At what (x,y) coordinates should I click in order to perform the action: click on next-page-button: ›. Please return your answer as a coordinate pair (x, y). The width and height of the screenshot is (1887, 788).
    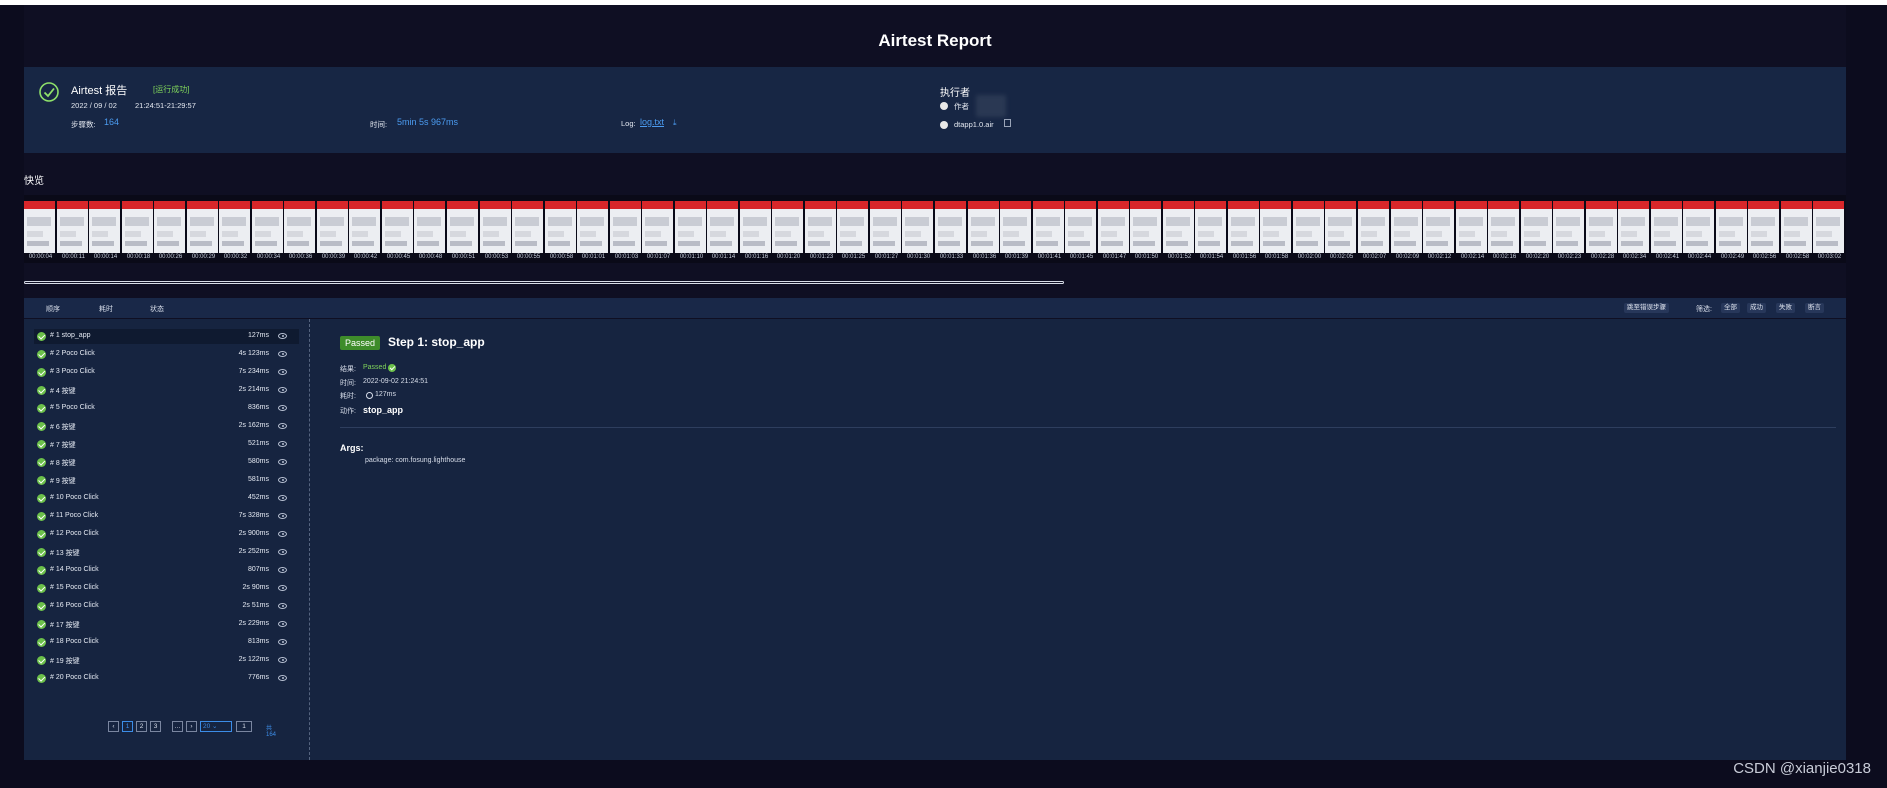
    Looking at the image, I should click on (191, 726).